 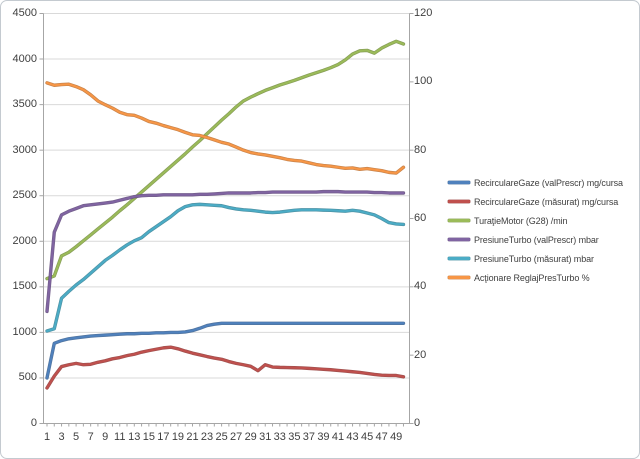 I want to click on x-axis-tick-label: 1, so click(x=47, y=437).